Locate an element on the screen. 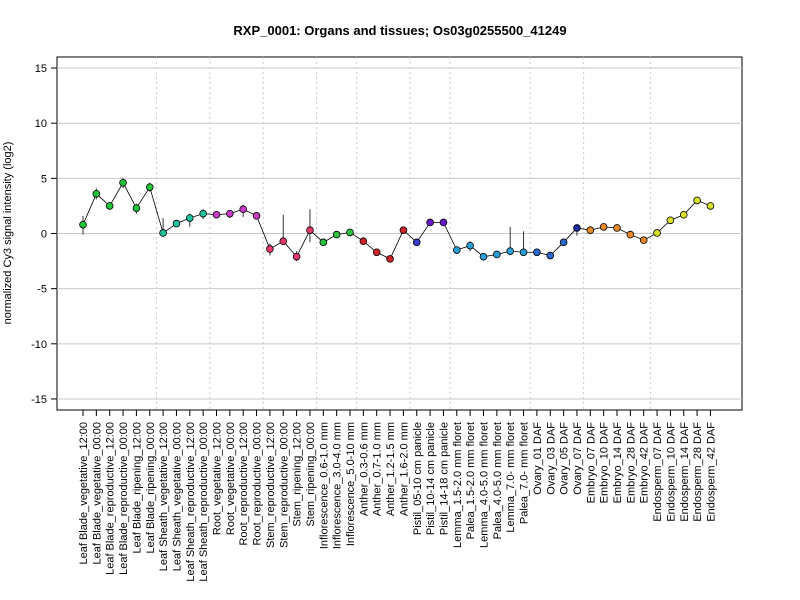  x-tick-label: Stem_reproductive_12:00 is located at coordinates (271, 485).